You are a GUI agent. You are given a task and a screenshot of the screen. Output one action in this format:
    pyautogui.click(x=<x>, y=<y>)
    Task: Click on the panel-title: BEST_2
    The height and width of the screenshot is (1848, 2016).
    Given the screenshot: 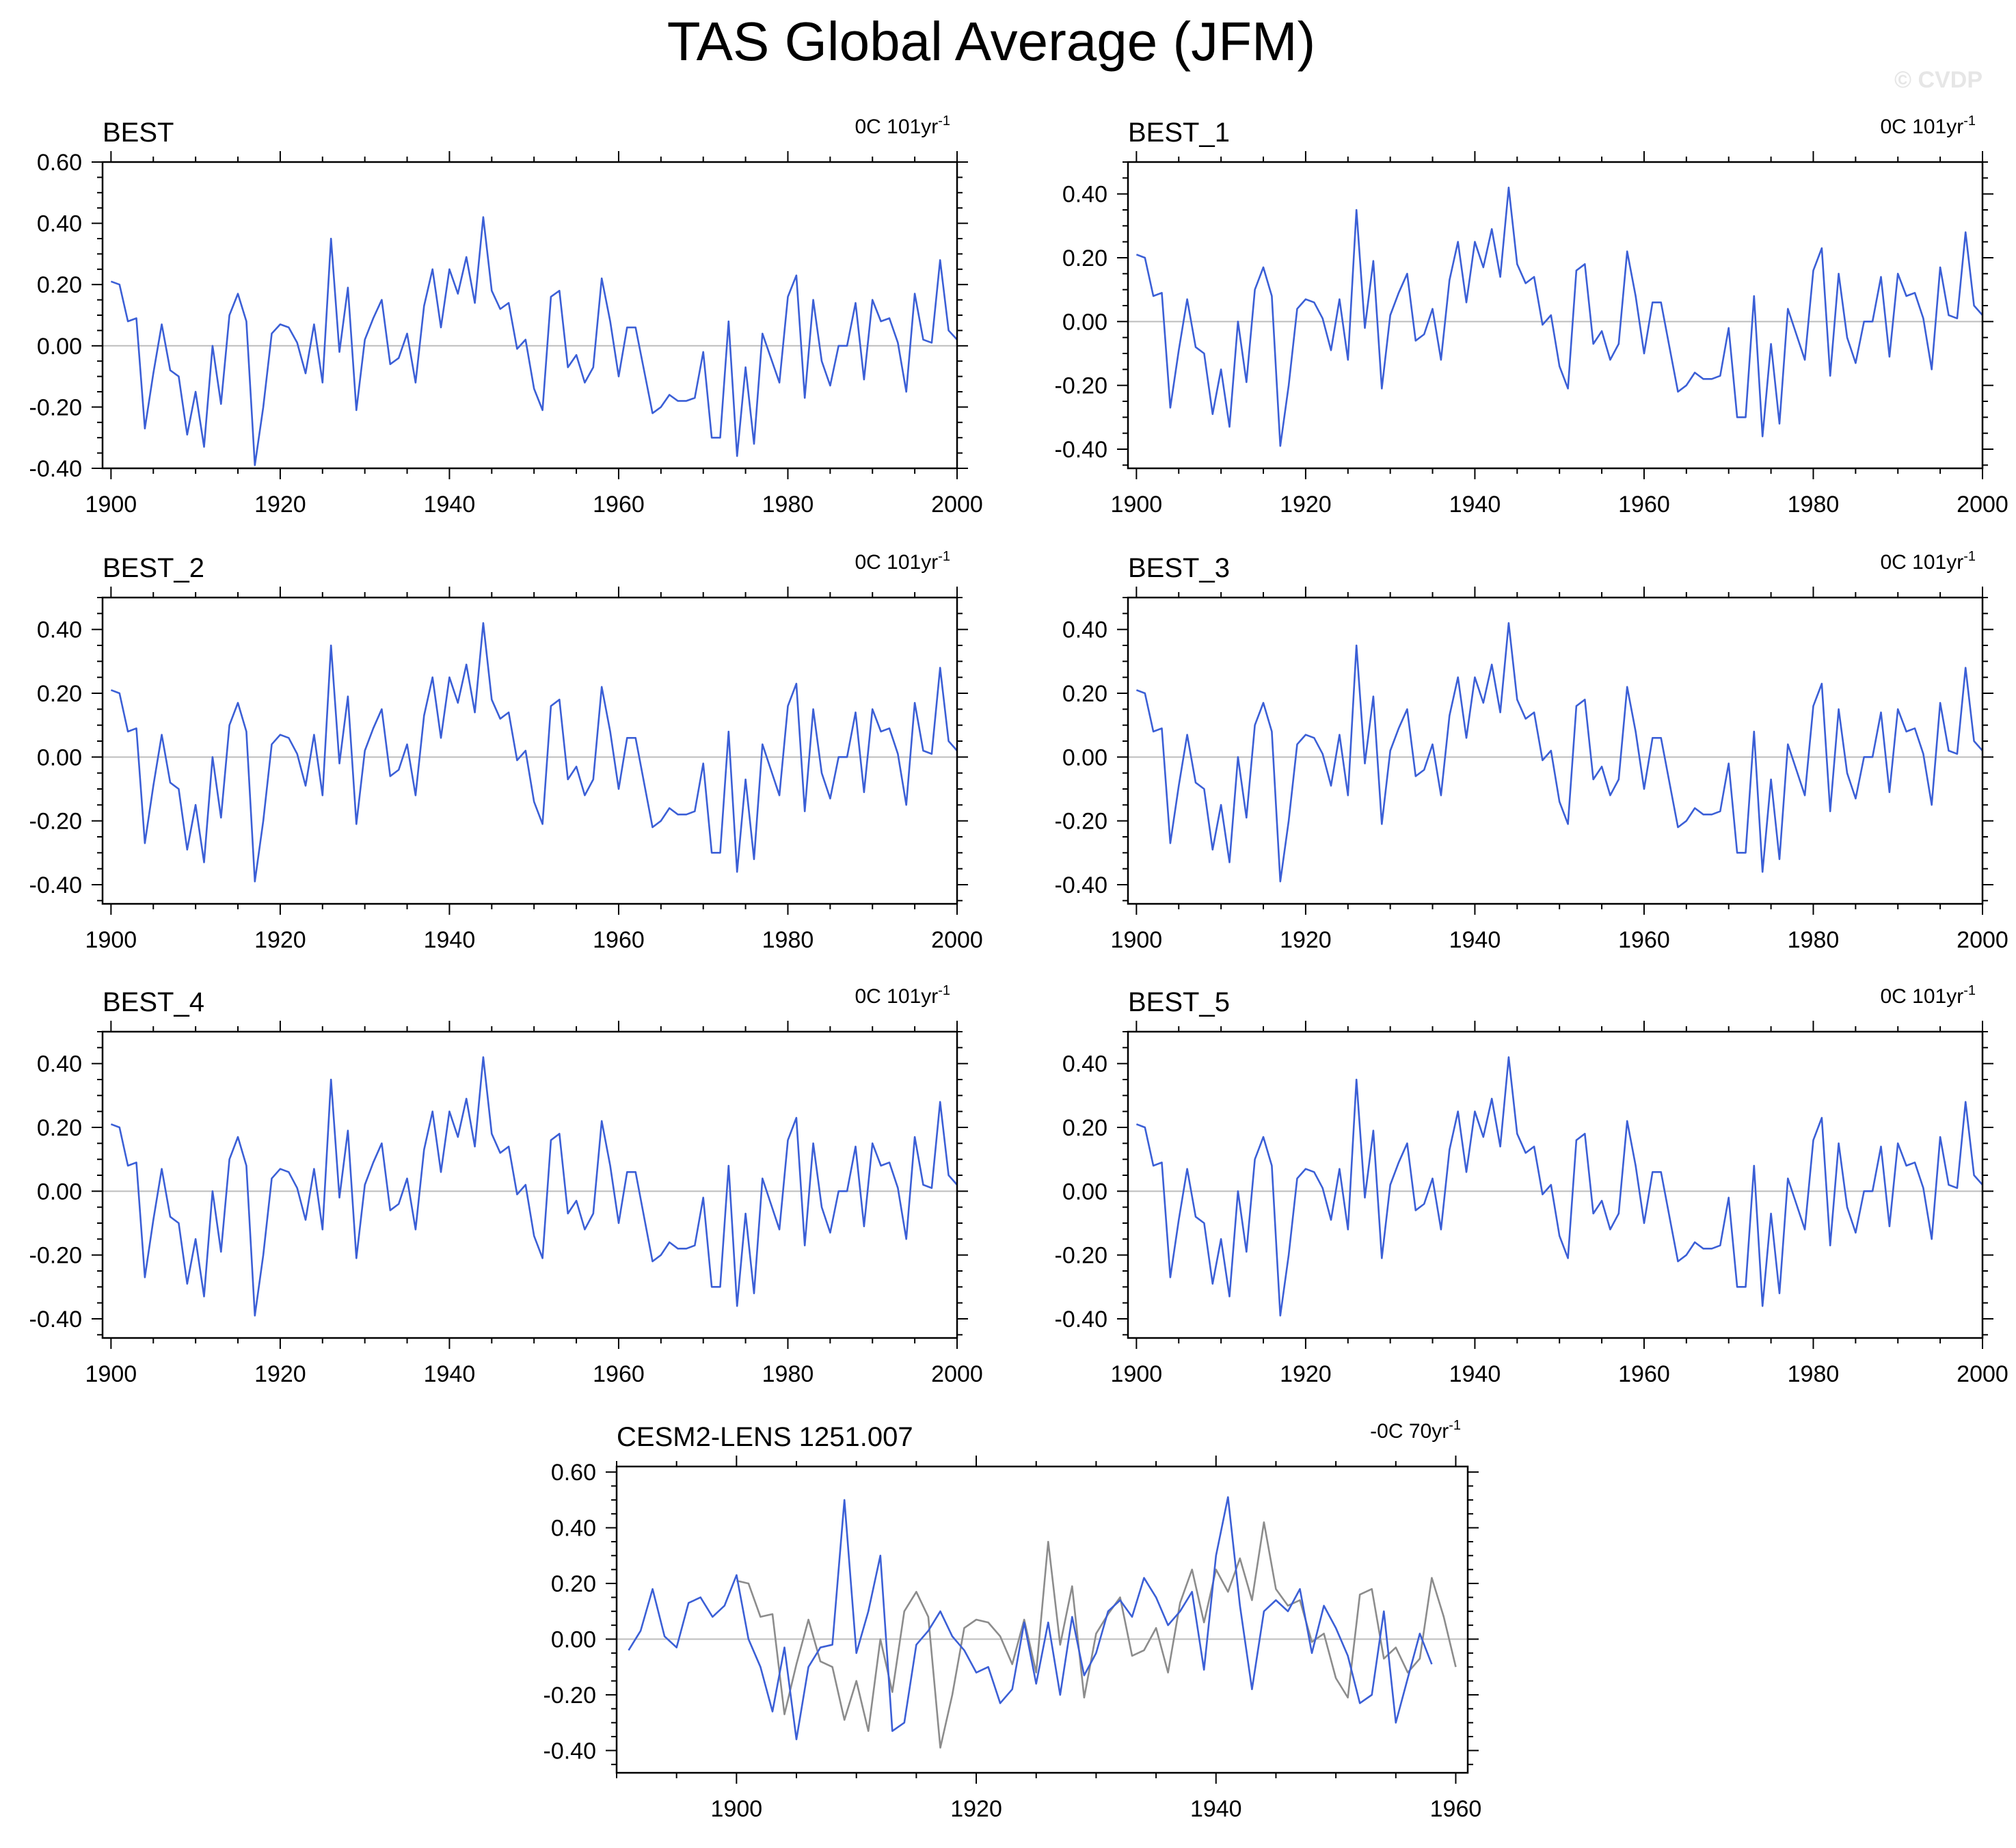 What is the action you would take?
    pyautogui.click(x=153, y=568)
    